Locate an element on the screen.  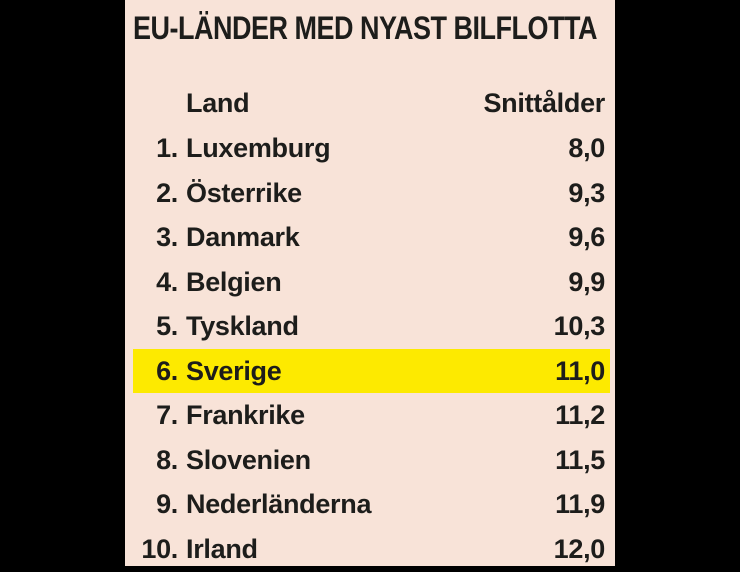
table-row: 10. Irland 12,0 is located at coordinates (370, 547).